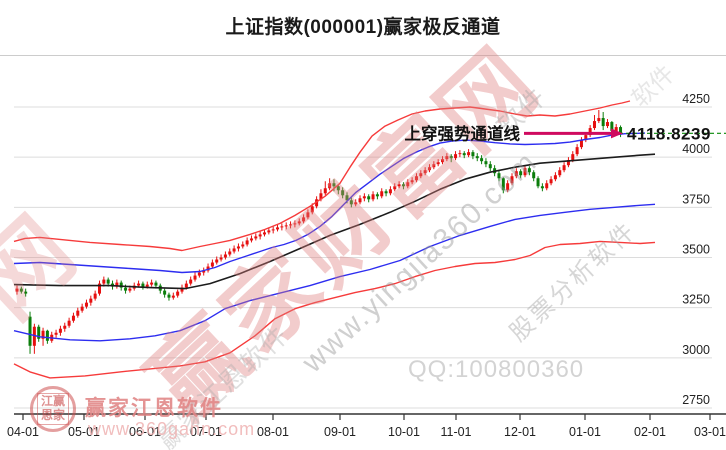  I want to click on y-tick-label: 4000, so click(696, 149).